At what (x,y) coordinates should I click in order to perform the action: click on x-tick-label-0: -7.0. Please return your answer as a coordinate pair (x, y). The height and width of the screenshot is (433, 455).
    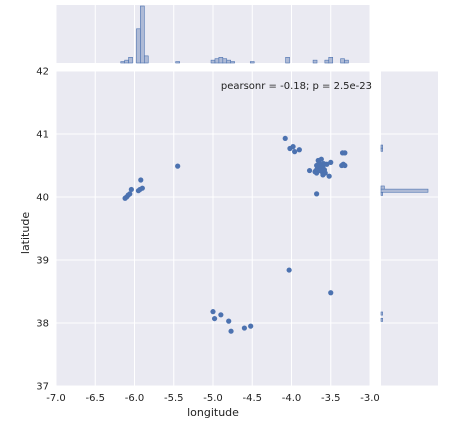
    Looking at the image, I should click on (56, 398).